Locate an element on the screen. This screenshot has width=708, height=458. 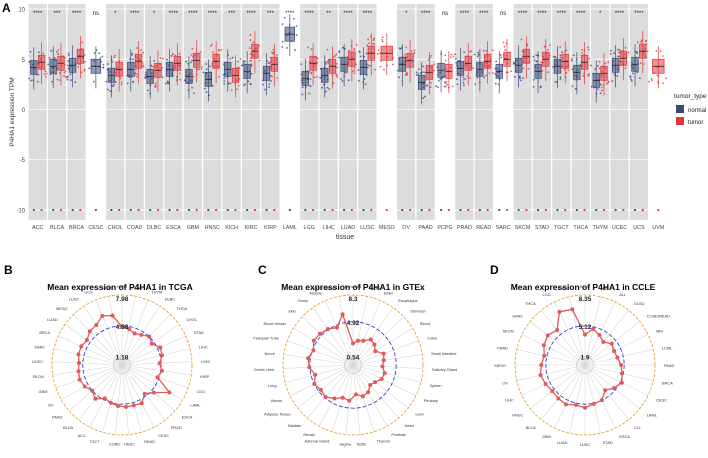
radar-category-label: SCLC is located at coordinates (585, 286).